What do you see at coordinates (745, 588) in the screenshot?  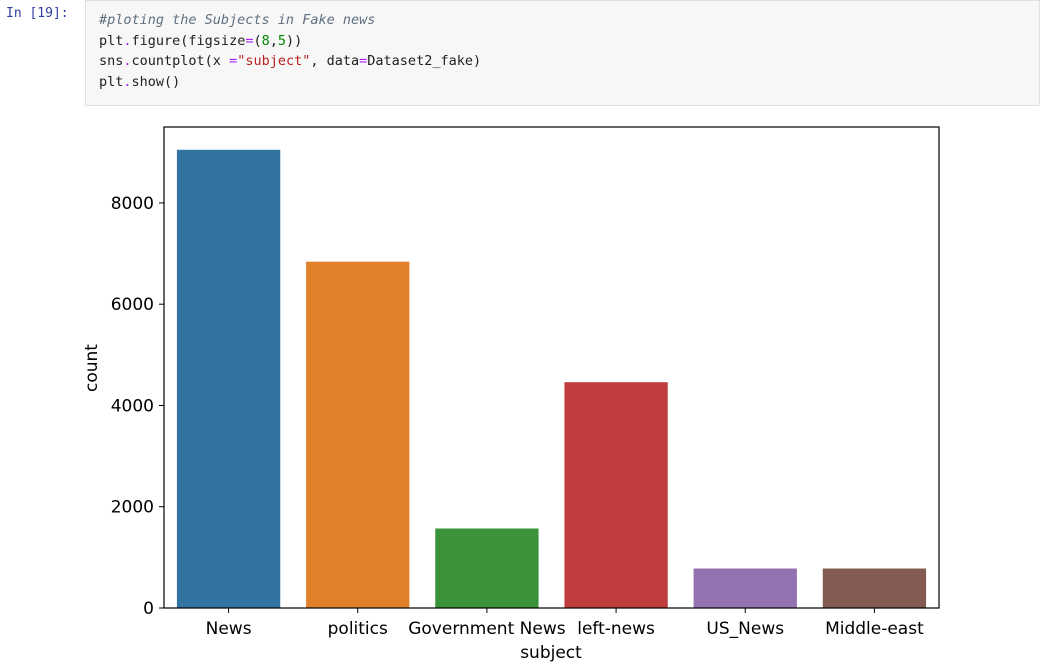 I see `bar-us-news` at bounding box center [745, 588].